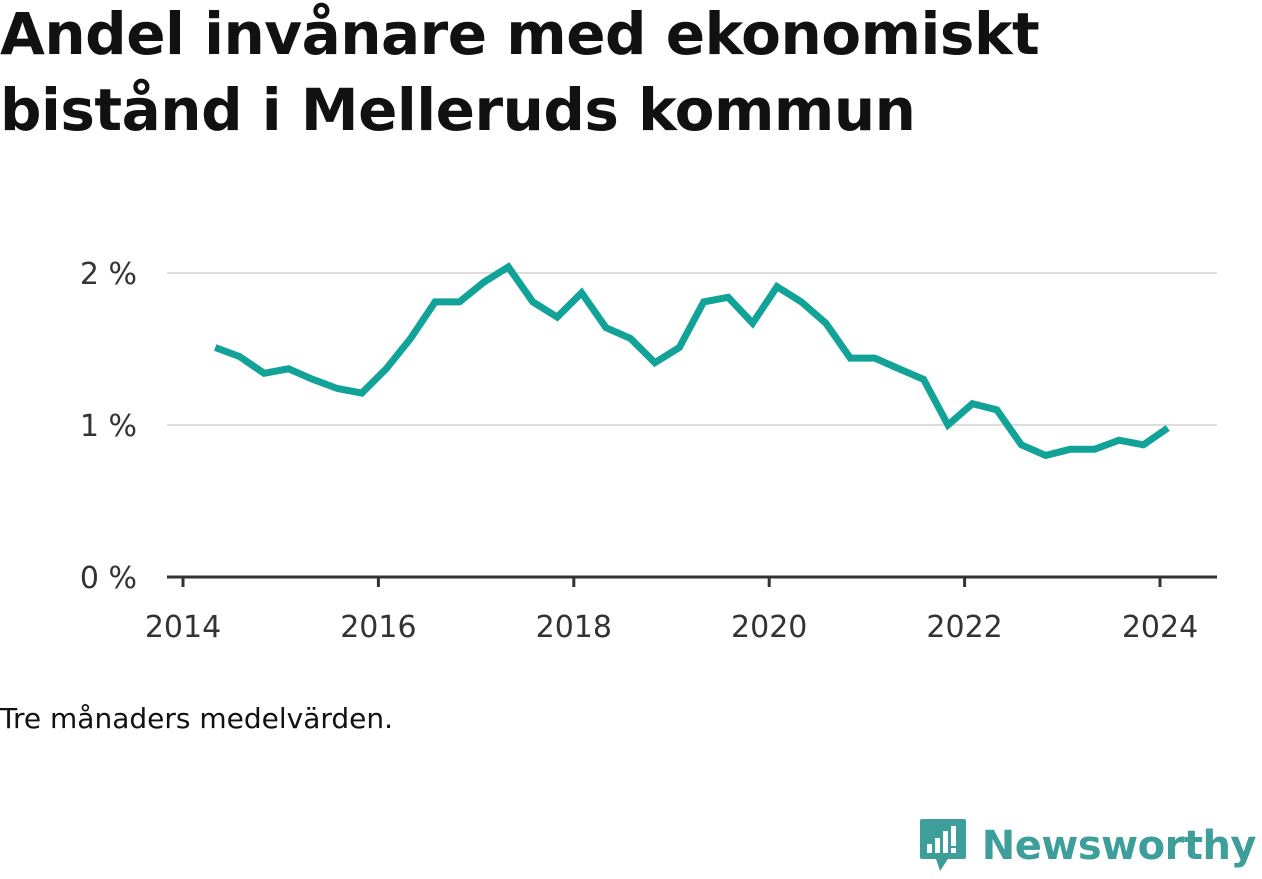 The image size is (1262, 879). I want to click on brand-logo: Newsworthy, so click(1087, 846).